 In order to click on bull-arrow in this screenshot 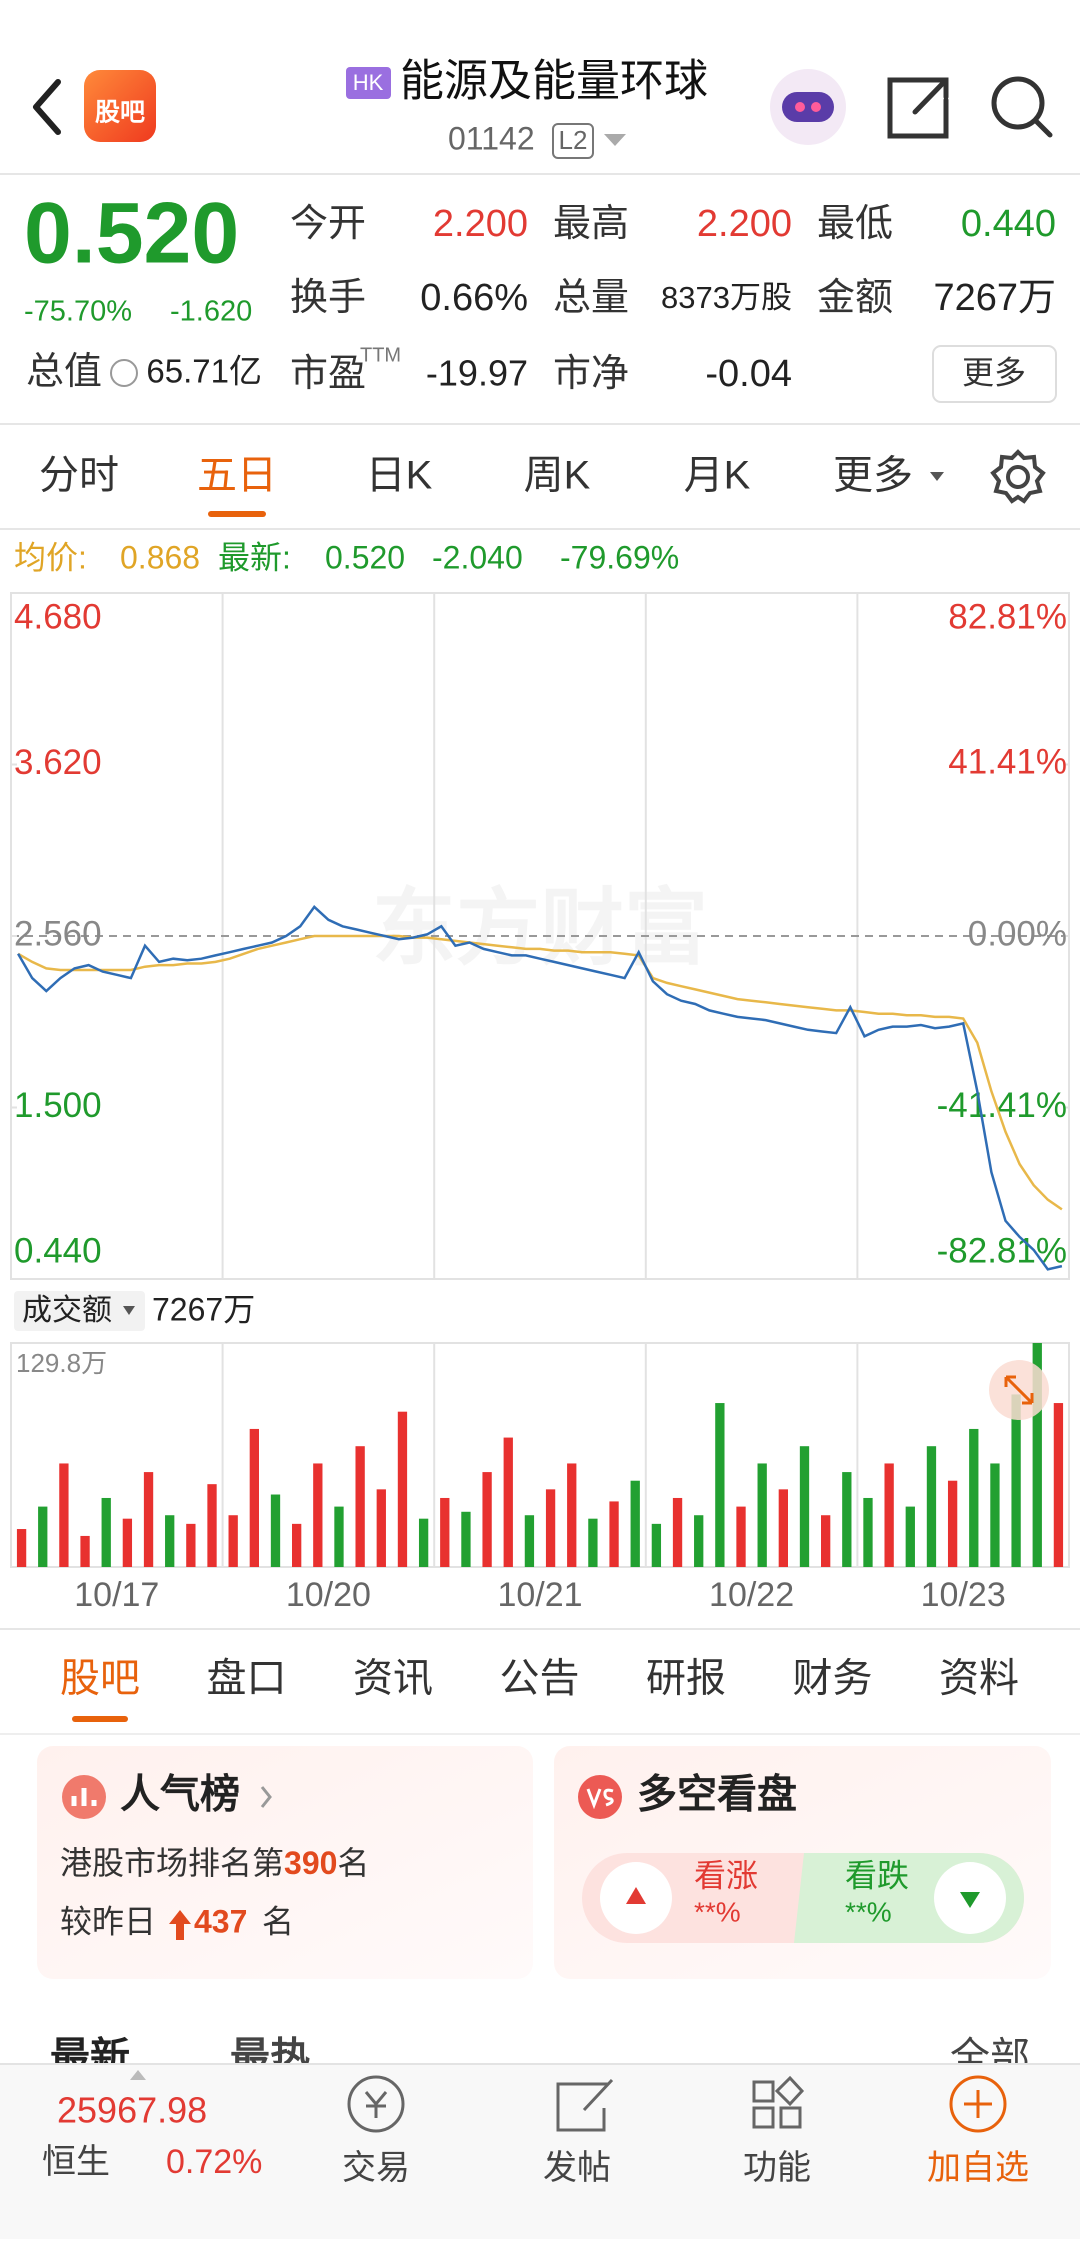, I will do `click(636, 1895)`.